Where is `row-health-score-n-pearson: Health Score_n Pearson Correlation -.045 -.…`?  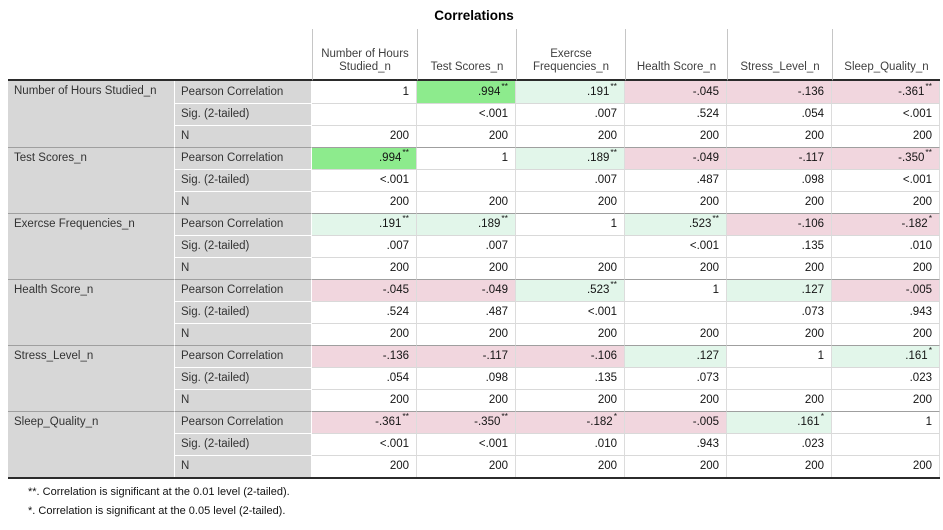 row-health-score-n-pearson: Health Score_n Pearson Correlation -.045 -.… is located at coordinates (474, 312).